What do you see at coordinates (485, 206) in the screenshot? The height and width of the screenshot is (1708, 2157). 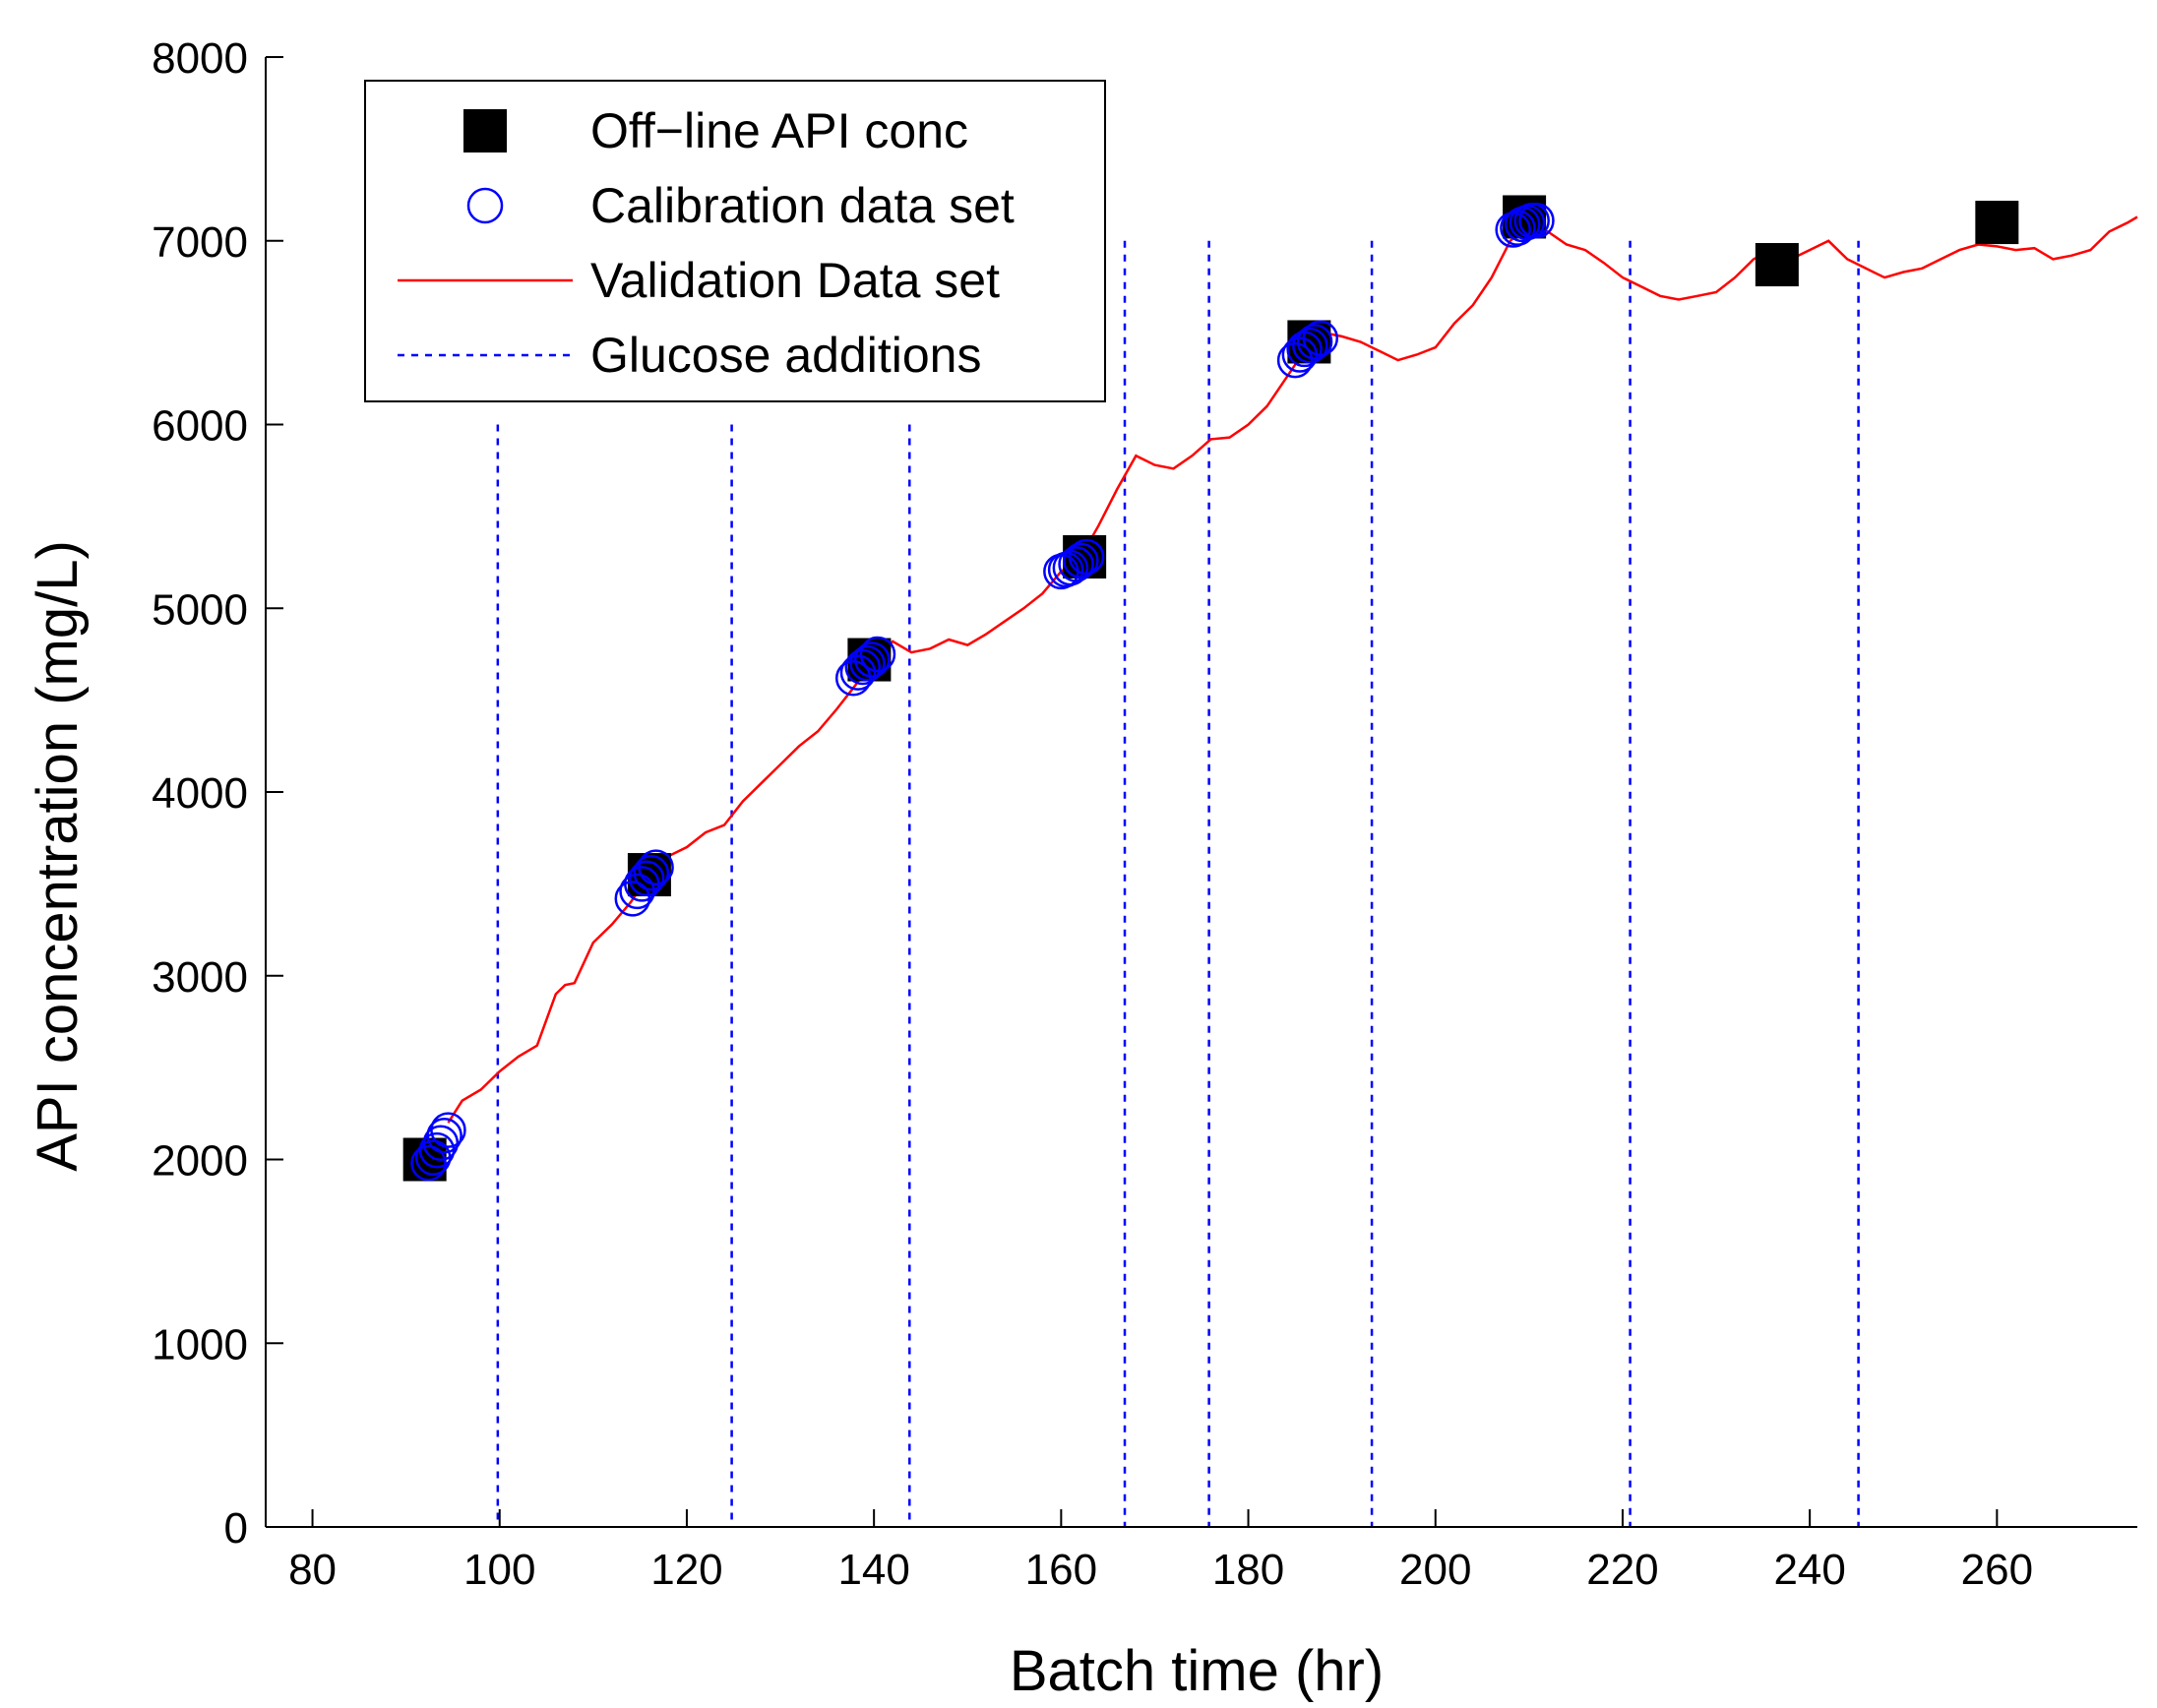 I see `legend-circle-icon` at bounding box center [485, 206].